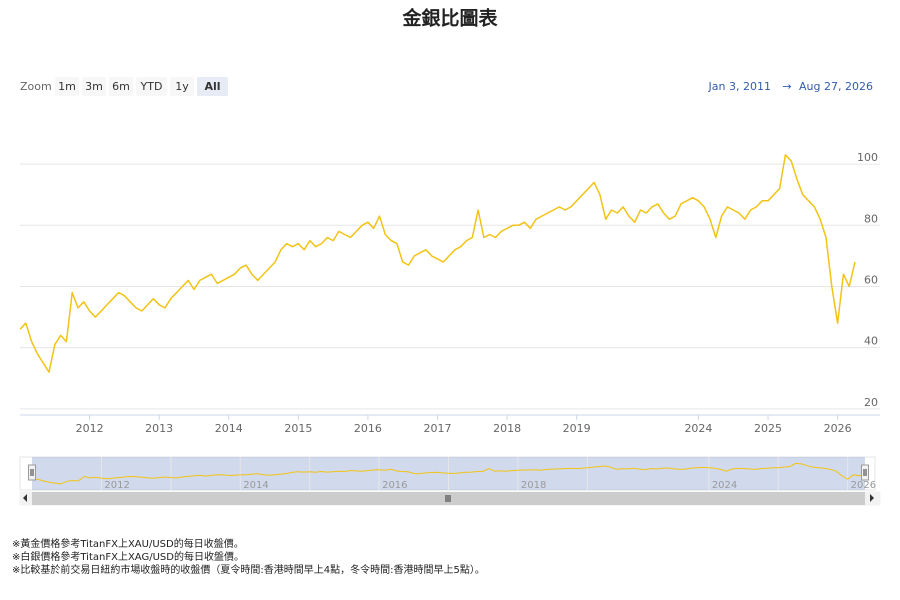 Image resolution: width=900 pixels, height=600 pixels. I want to click on range-button-label: 1m, so click(67, 86).